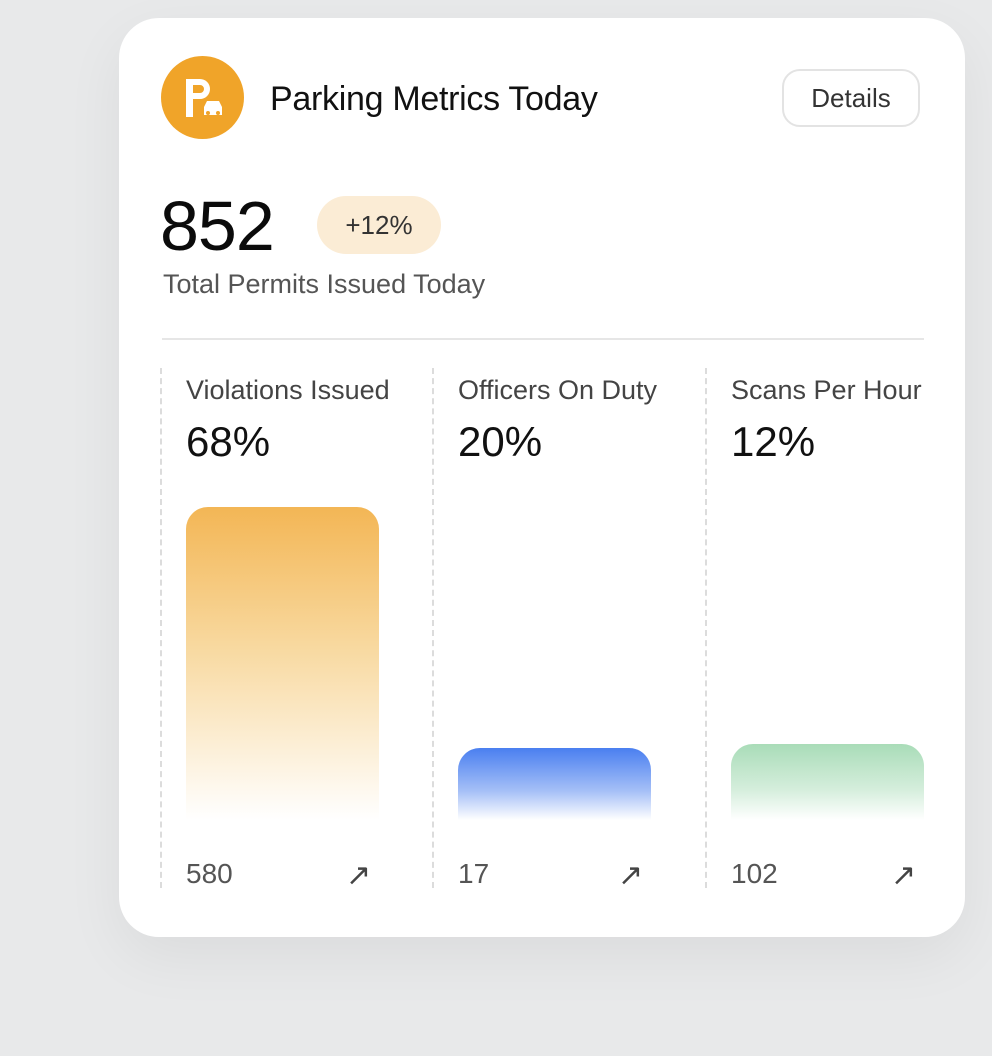 The image size is (992, 1056). Describe the element at coordinates (558, 390) in the screenshot. I see `metric-label: Officers On Duty` at that location.